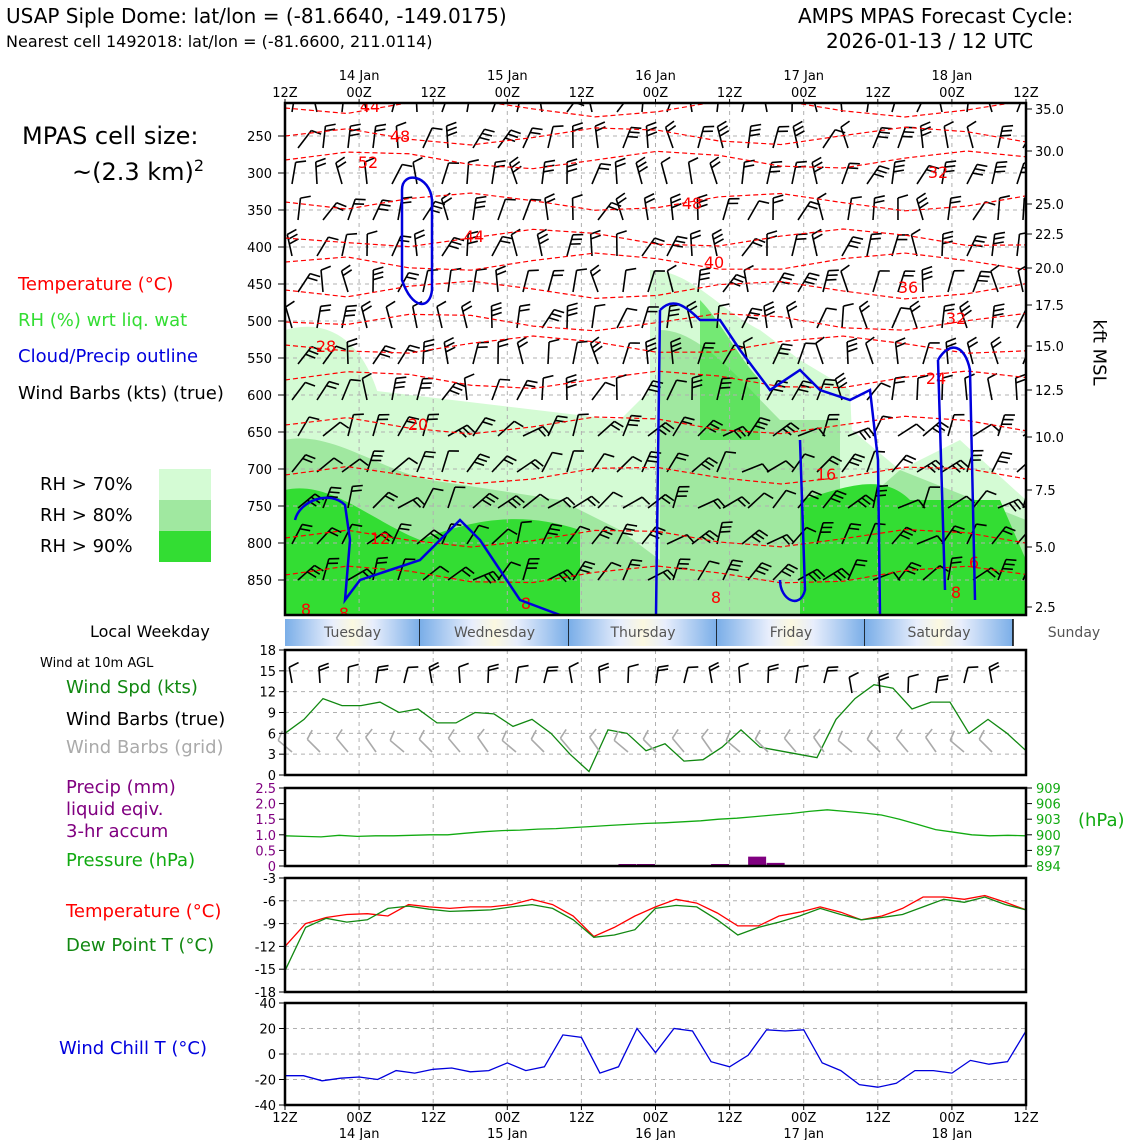 Image resolution: width=1140 pixels, height=1140 pixels. Describe the element at coordinates (265, 1081) in the screenshot. I see `wind-chill-tick-label: -20` at that location.